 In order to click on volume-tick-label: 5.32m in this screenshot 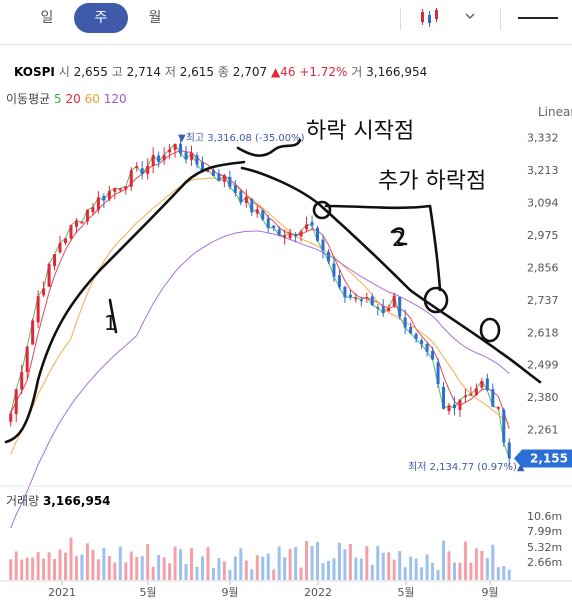, I will do `click(544, 547)`.